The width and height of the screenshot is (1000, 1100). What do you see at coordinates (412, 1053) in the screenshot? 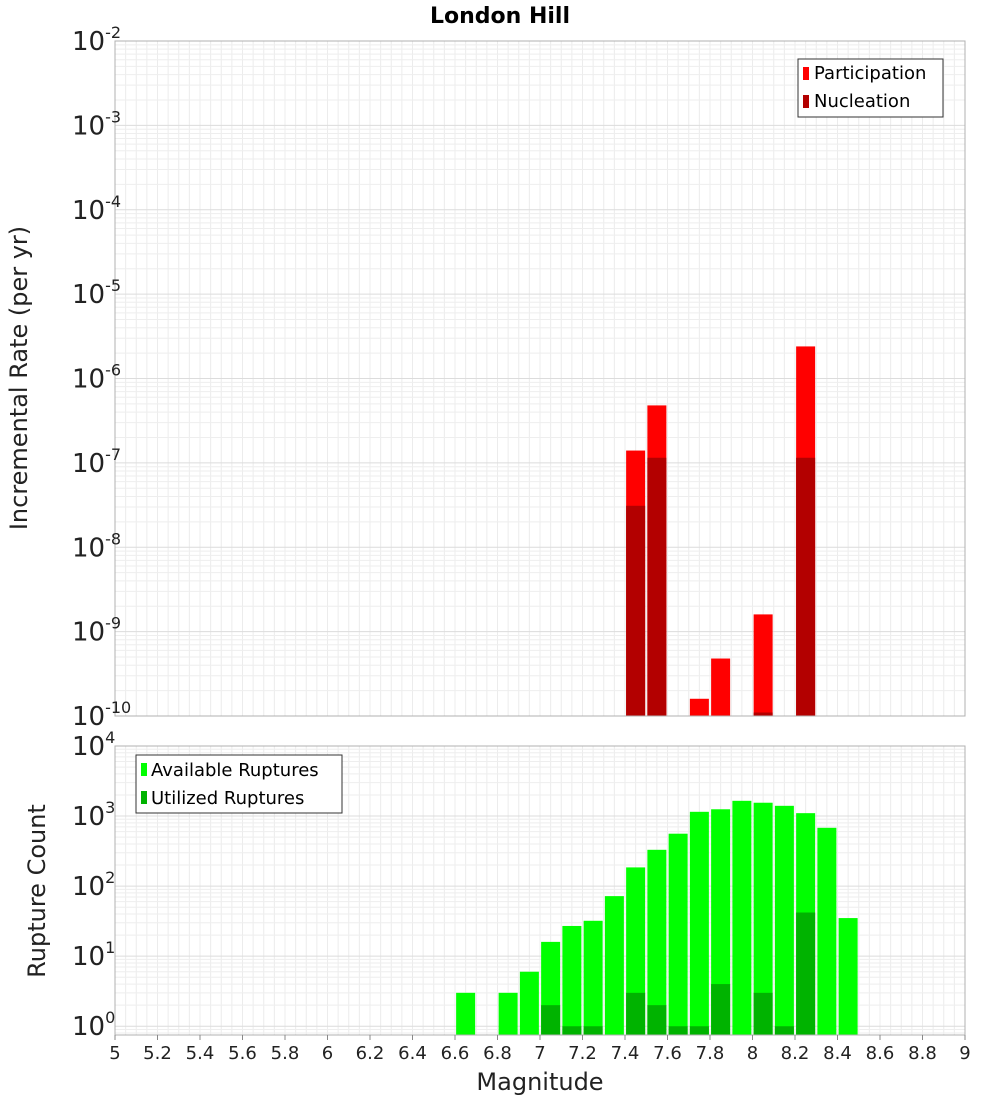
I see `x-tick-label: 6.4` at bounding box center [412, 1053].